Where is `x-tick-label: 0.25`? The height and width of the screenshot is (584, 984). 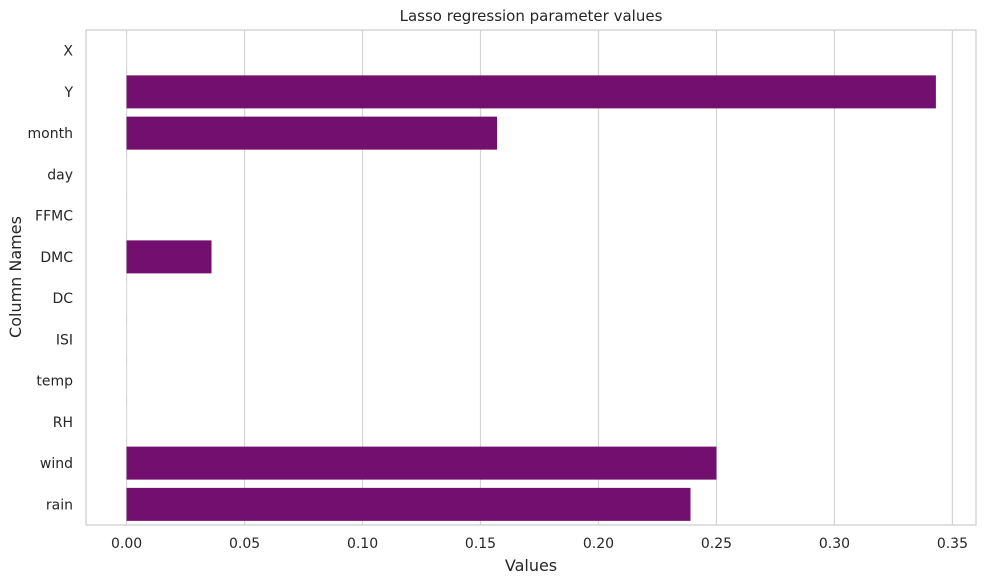 x-tick-label: 0.25 is located at coordinates (716, 544).